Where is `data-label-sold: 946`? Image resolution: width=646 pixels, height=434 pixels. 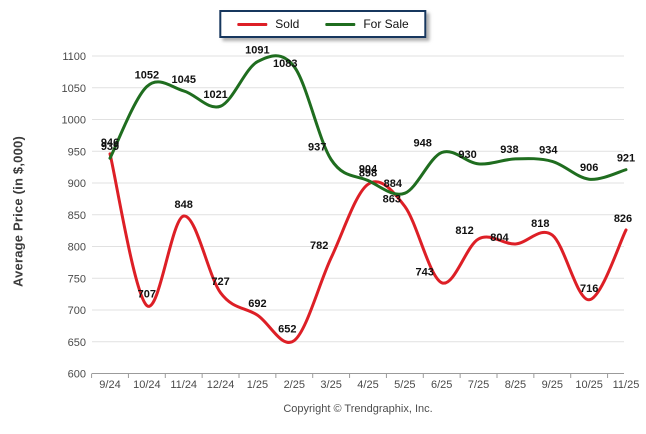 data-label-sold: 946 is located at coordinates (110, 143).